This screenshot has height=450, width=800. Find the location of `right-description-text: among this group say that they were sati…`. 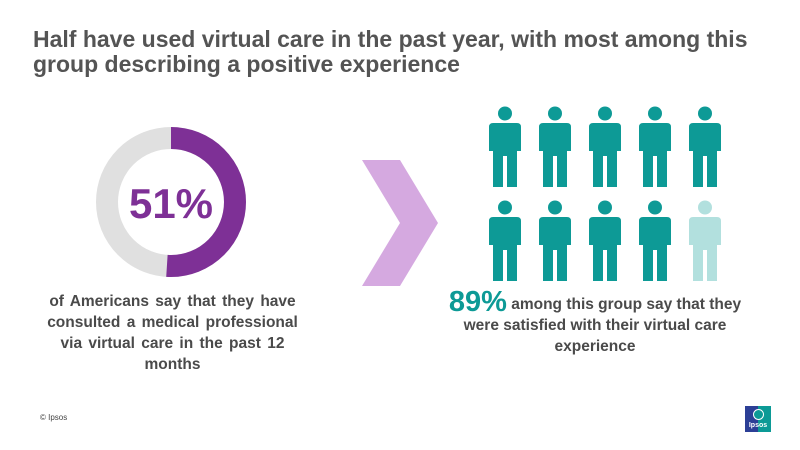

right-description-text: among this group say that they were sati… is located at coordinates (602, 325).